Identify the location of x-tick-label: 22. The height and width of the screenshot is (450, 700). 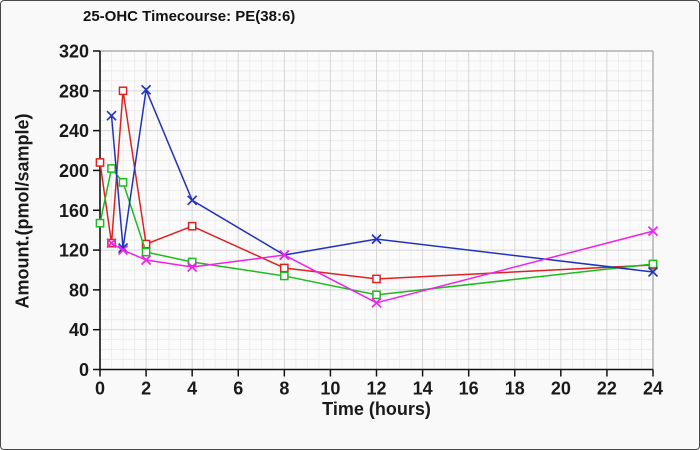
(607, 389).